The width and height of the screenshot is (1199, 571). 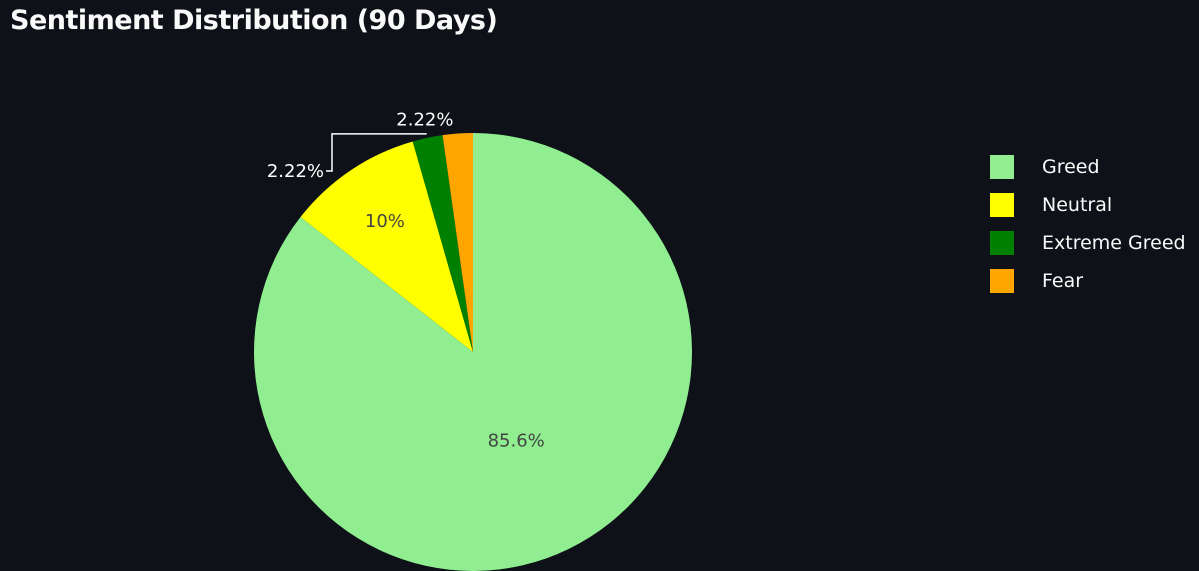 I want to click on pie-slice-extreme-greed, so click(x=442, y=243).